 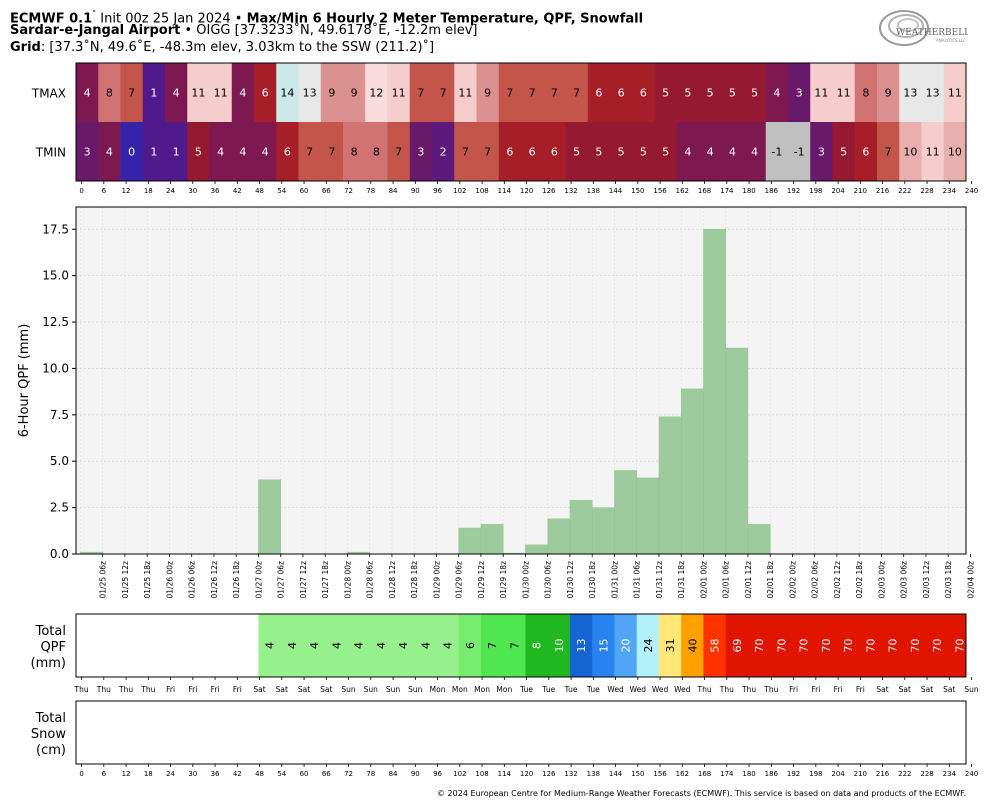 I want to click on logo-text: WEATHERBELL, so click(x=932, y=33).